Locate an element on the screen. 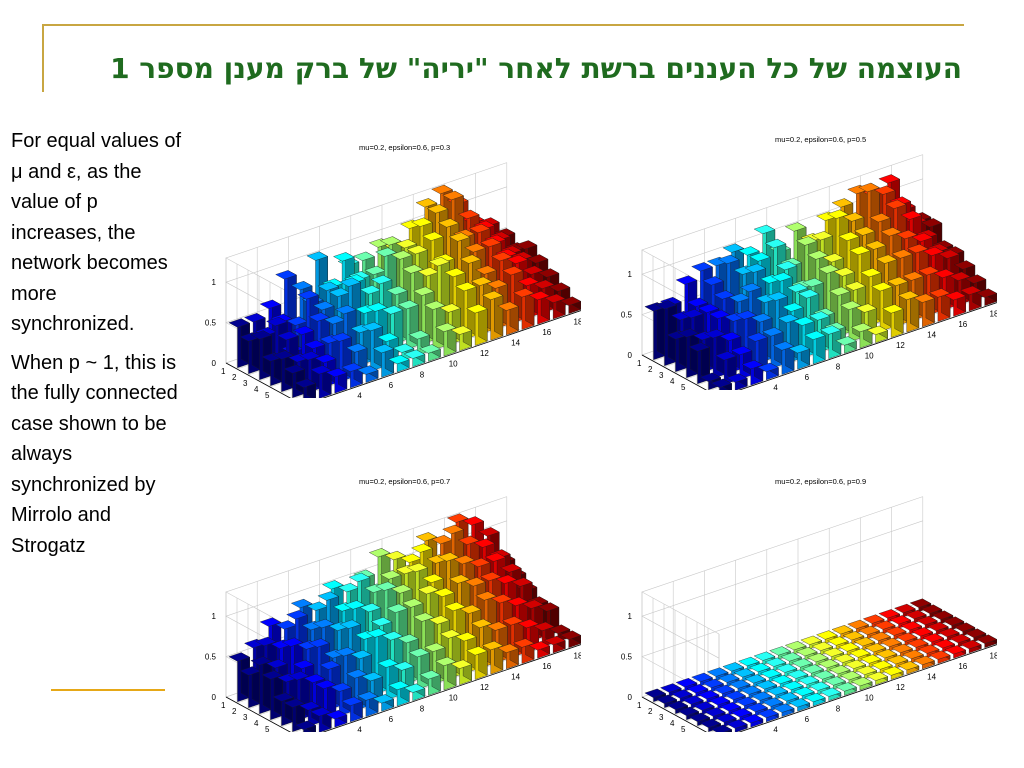  bar-r3-c12 is located at coordinates (849, 649).